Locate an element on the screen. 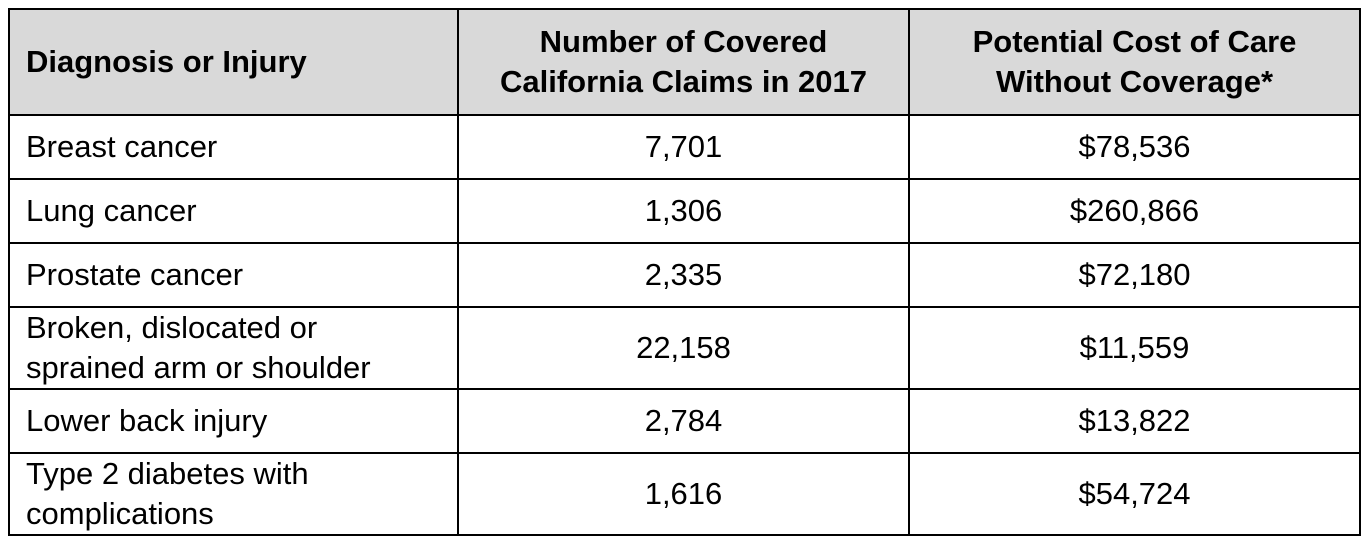 Image resolution: width=1368 pixels, height=544 pixels. header-cost-line1: Potential Cost of Care is located at coordinates (1134, 41).